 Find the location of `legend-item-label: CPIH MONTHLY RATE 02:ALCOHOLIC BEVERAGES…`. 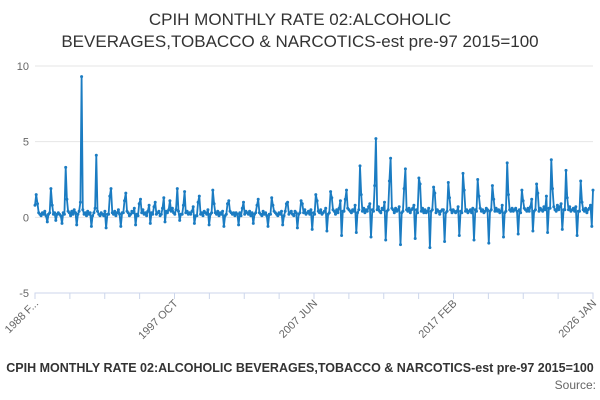

legend-item-label: CPIH MONTHLY RATE 02:ALCOHOLIC BEVERAGES… is located at coordinates (300, 368).